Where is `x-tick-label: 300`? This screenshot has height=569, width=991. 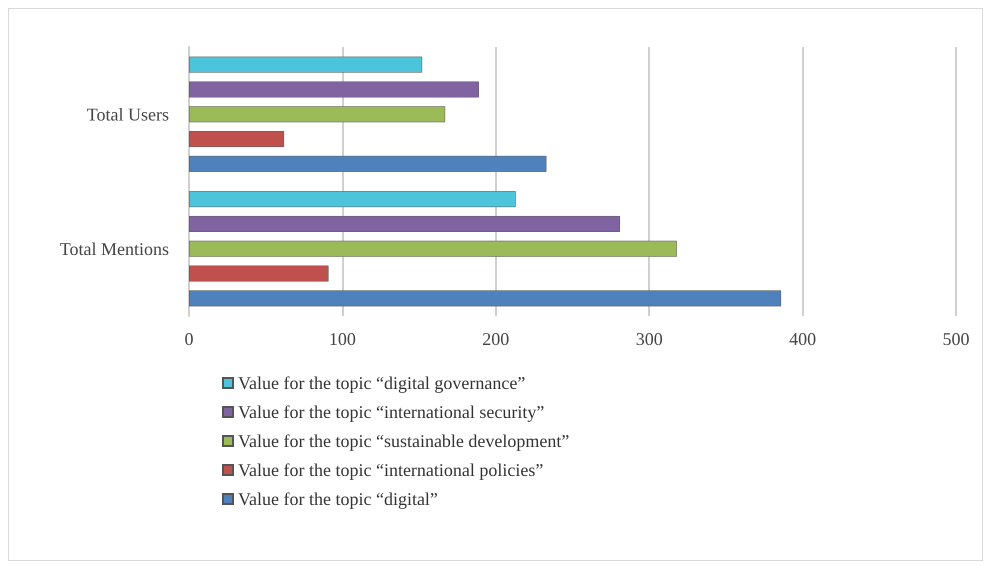
x-tick-label: 300 is located at coordinates (649, 339).